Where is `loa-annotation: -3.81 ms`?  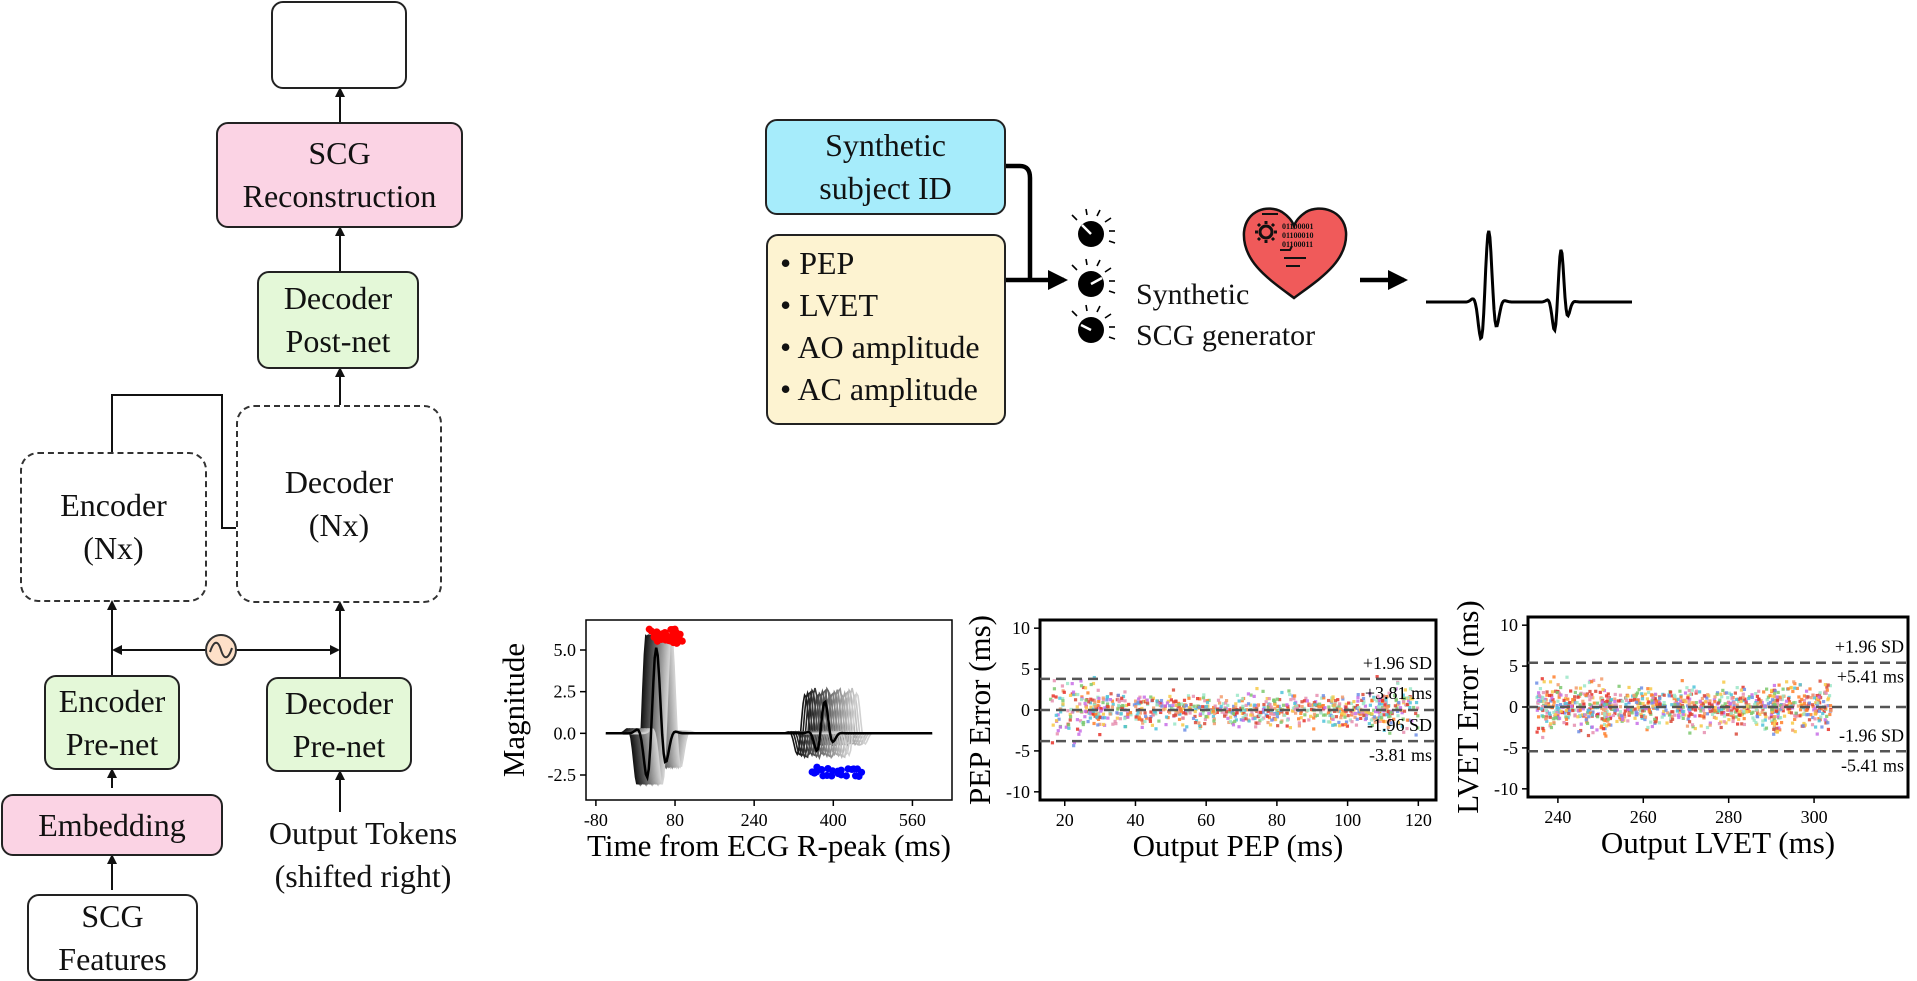
loa-annotation: -3.81 ms is located at coordinates (1400, 755).